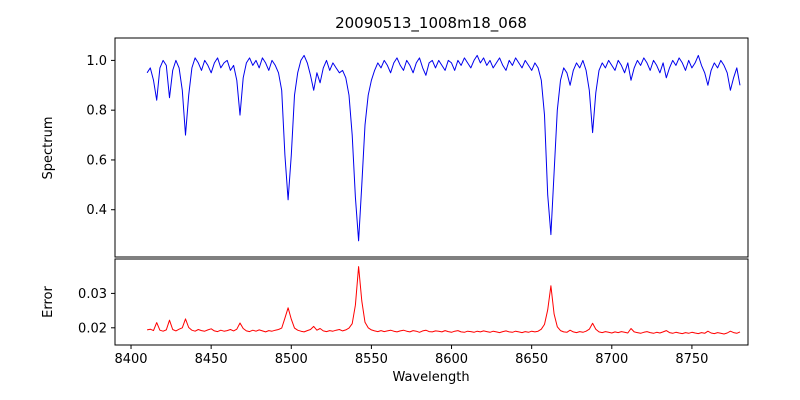  Describe the element at coordinates (96, 61) in the screenshot. I see `y-tick-label: 1.0` at that location.